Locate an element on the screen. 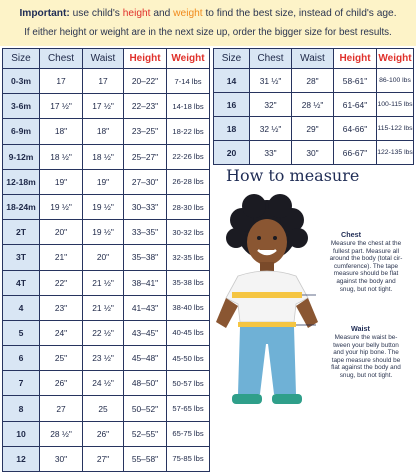  annotation-line: Measure the chest at the is located at coordinates (366, 243).